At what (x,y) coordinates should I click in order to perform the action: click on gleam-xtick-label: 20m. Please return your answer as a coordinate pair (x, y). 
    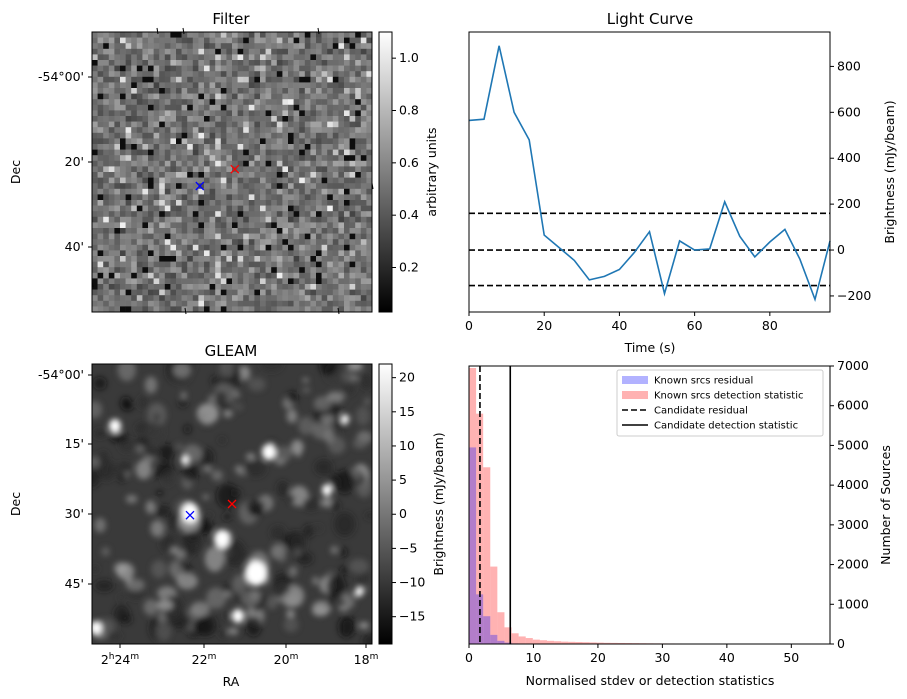
    Looking at the image, I should click on (286, 659).